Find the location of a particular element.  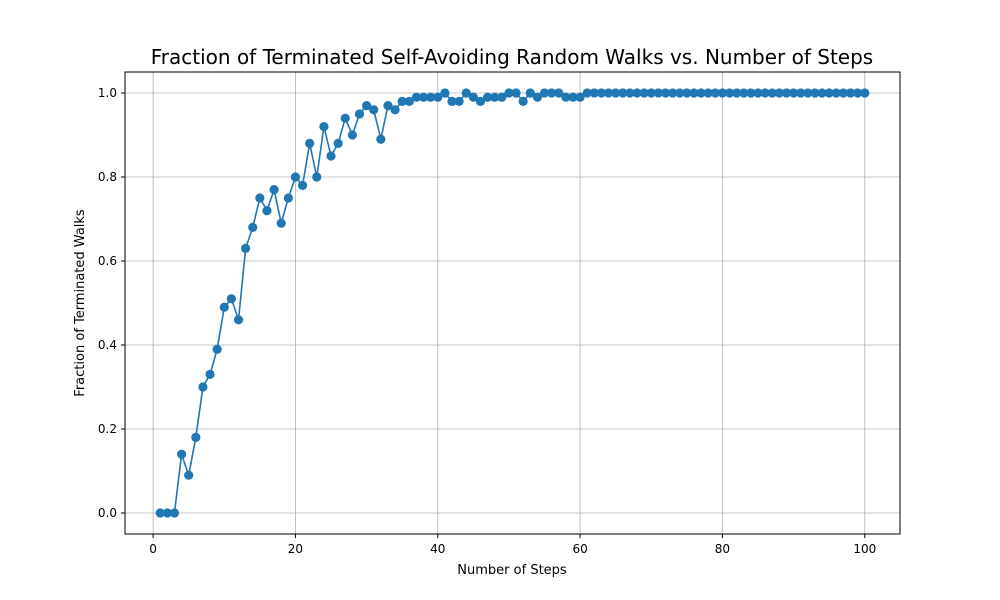

x-tick-label: 40 is located at coordinates (437, 549).